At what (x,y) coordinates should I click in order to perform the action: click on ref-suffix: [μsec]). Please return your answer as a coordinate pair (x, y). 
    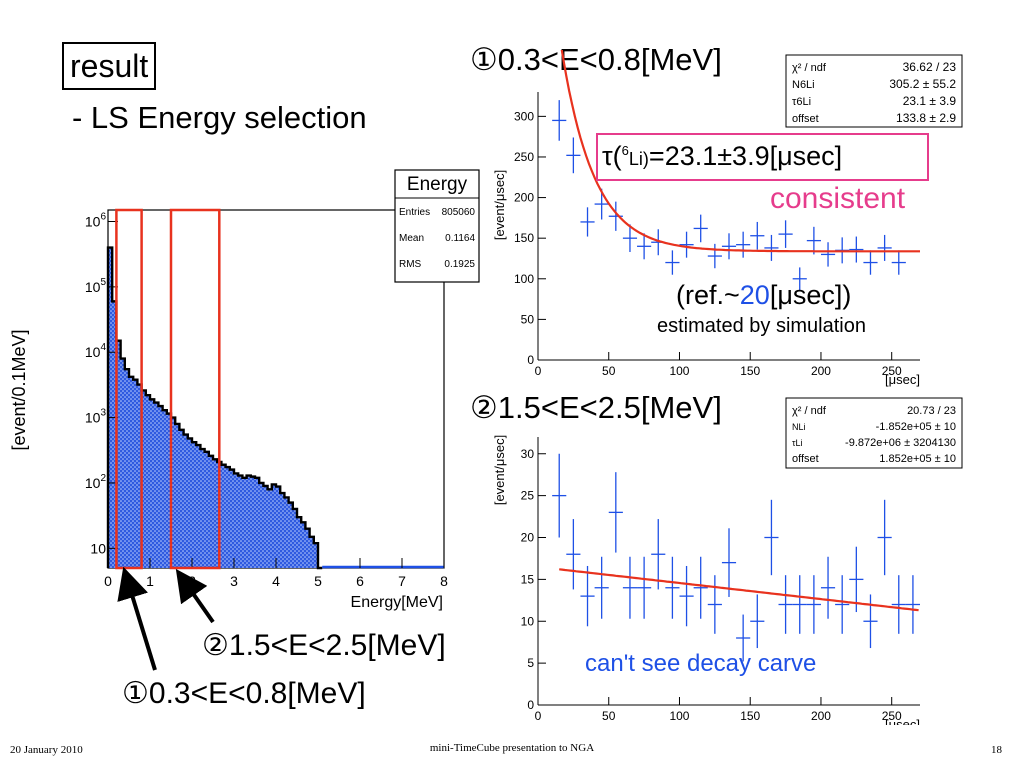
    Looking at the image, I should click on (810, 295).